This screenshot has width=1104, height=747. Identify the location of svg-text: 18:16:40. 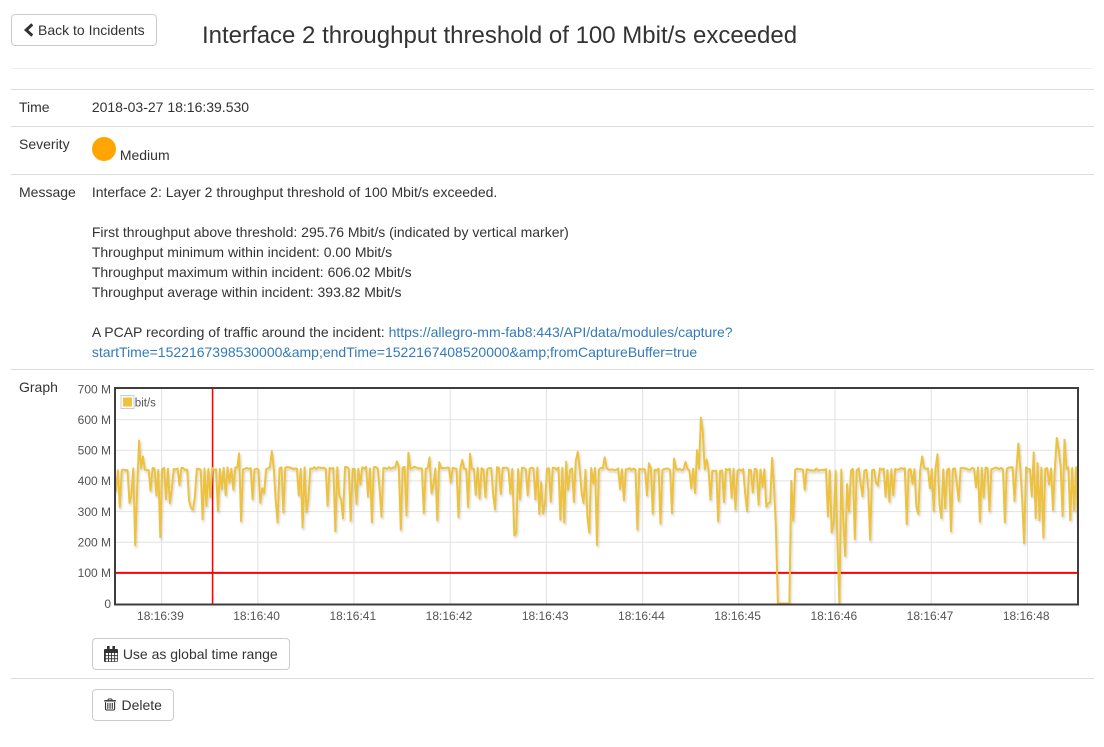
(256, 616).